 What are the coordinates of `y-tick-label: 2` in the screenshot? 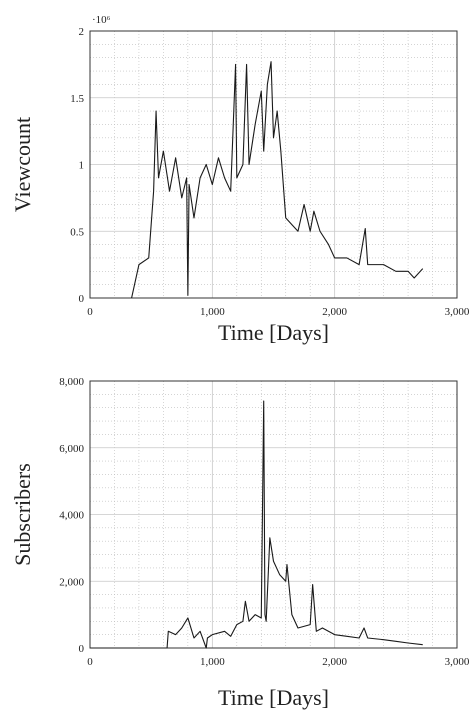 It's located at (82, 32).